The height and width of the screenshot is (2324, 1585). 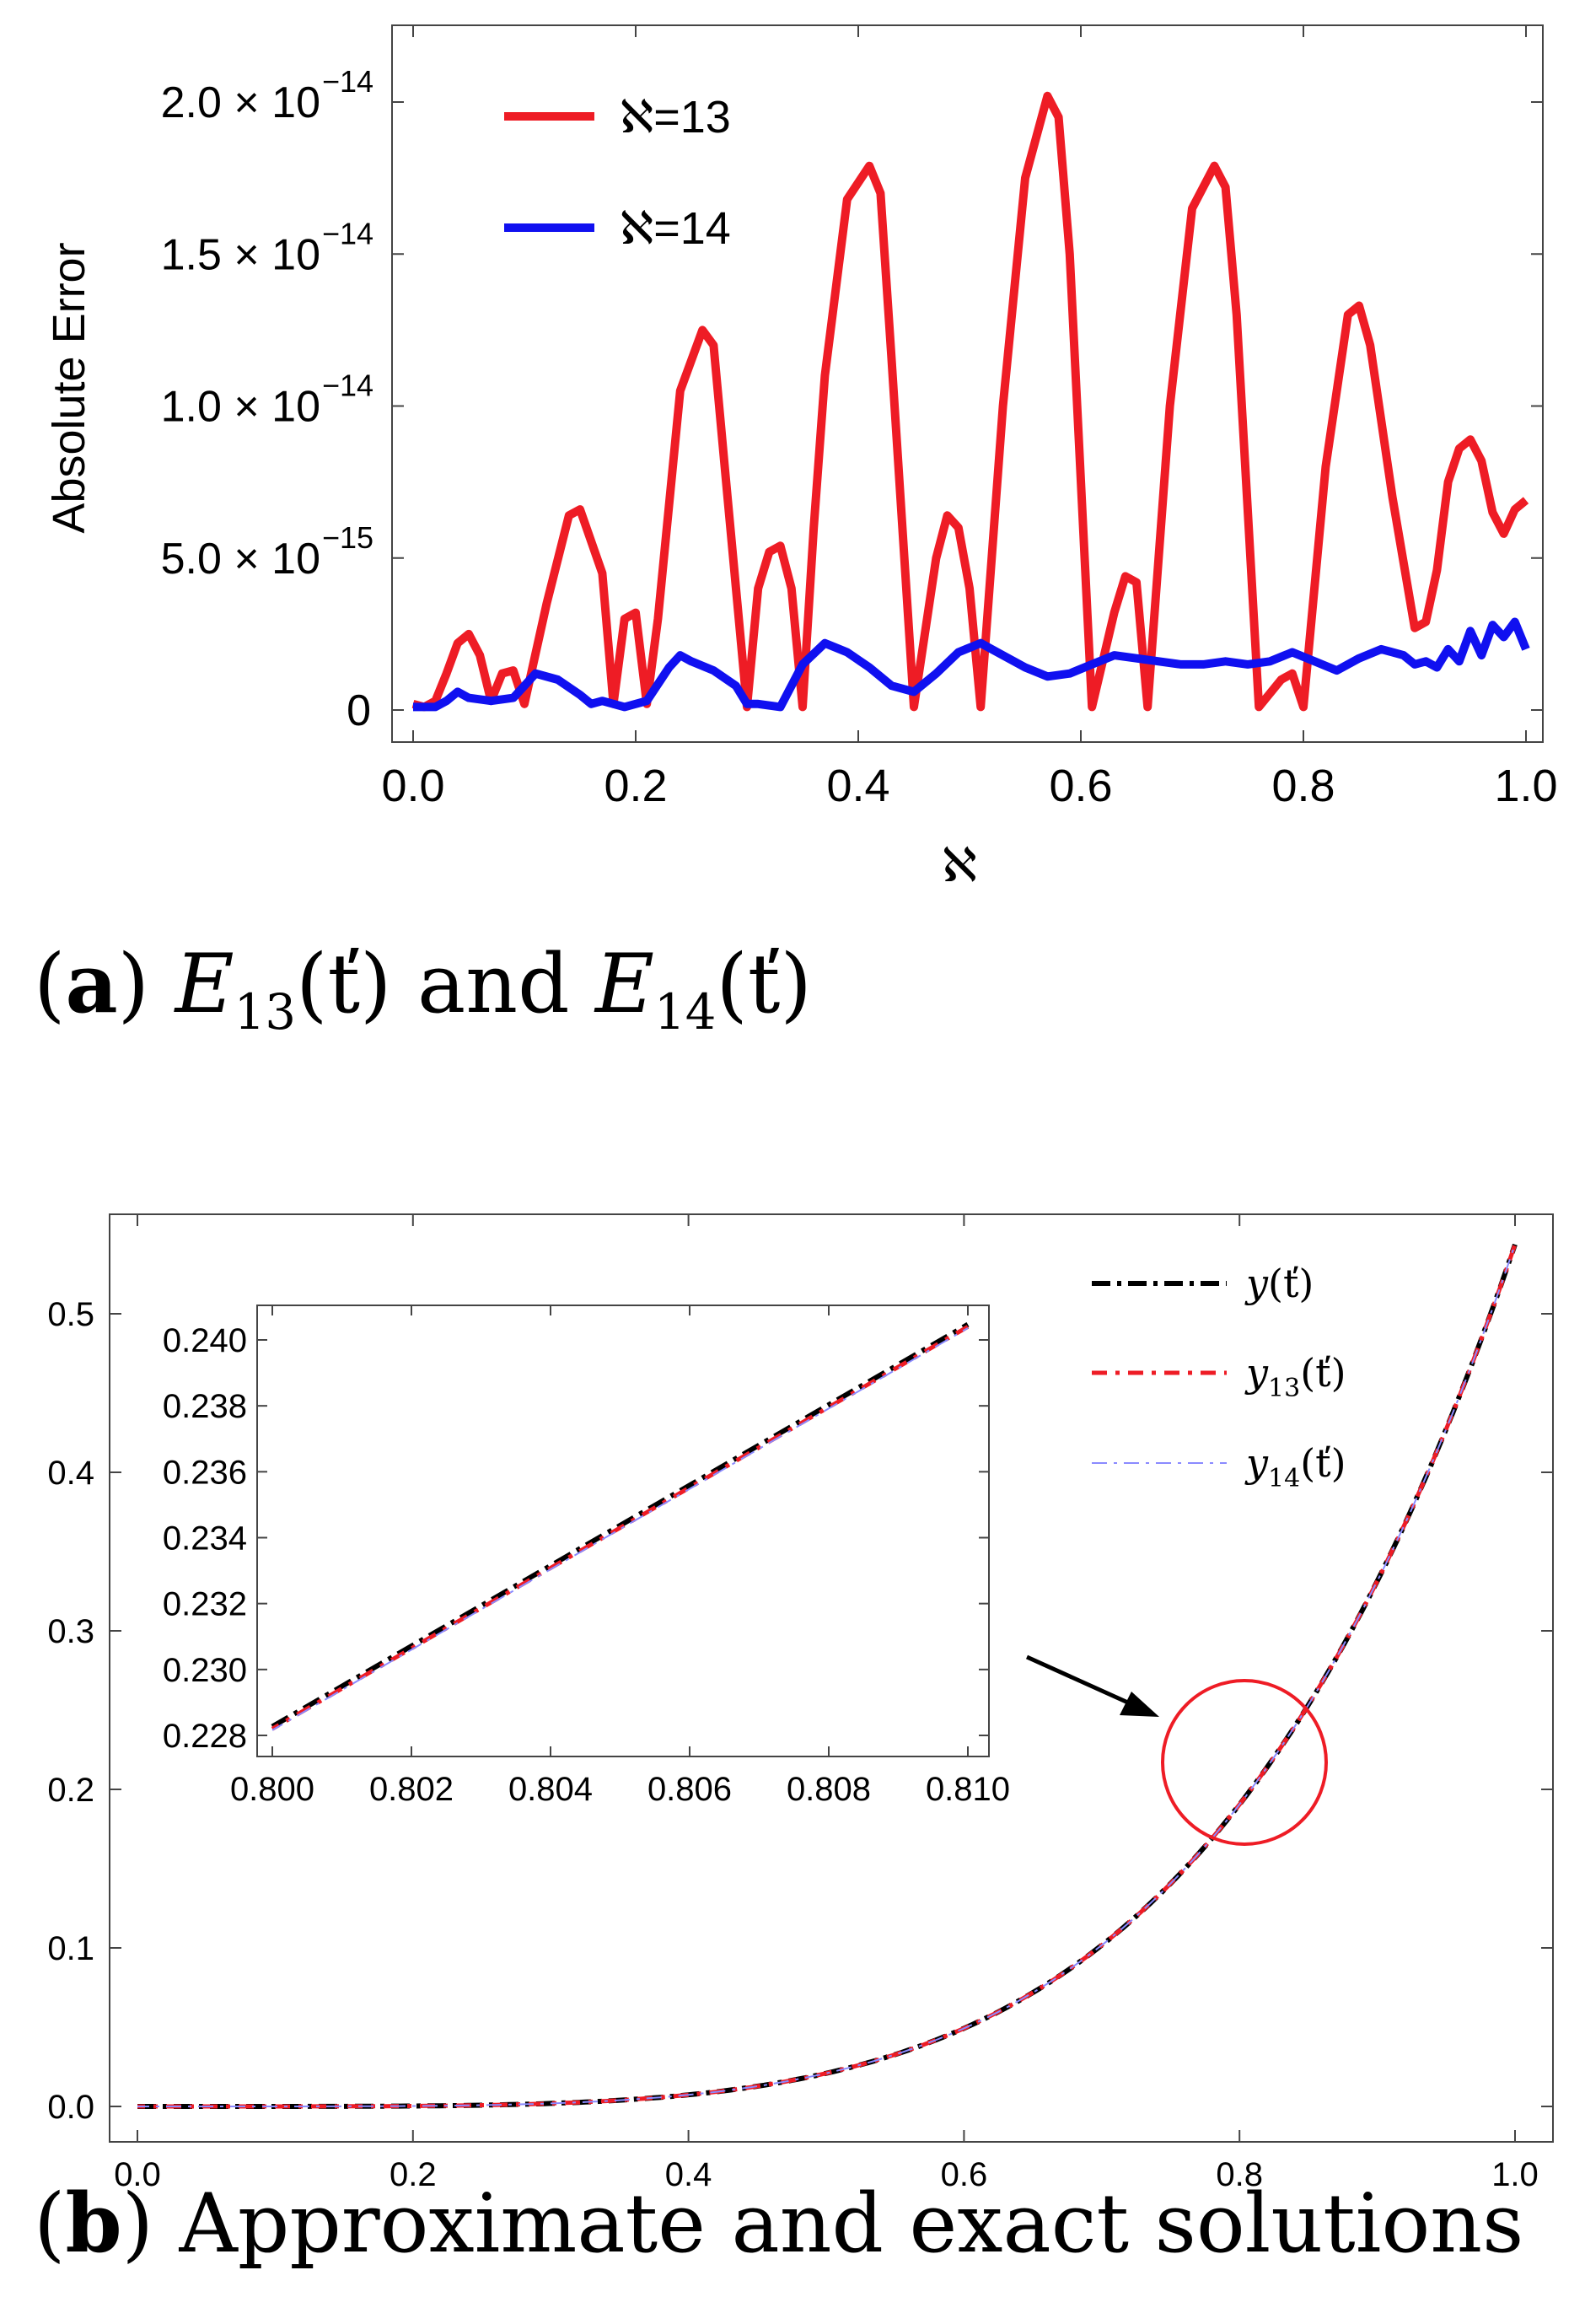 I want to click on solution-chart-legend: y(ť) y13(ť) y14(ť), so click(x=1219, y=1377).